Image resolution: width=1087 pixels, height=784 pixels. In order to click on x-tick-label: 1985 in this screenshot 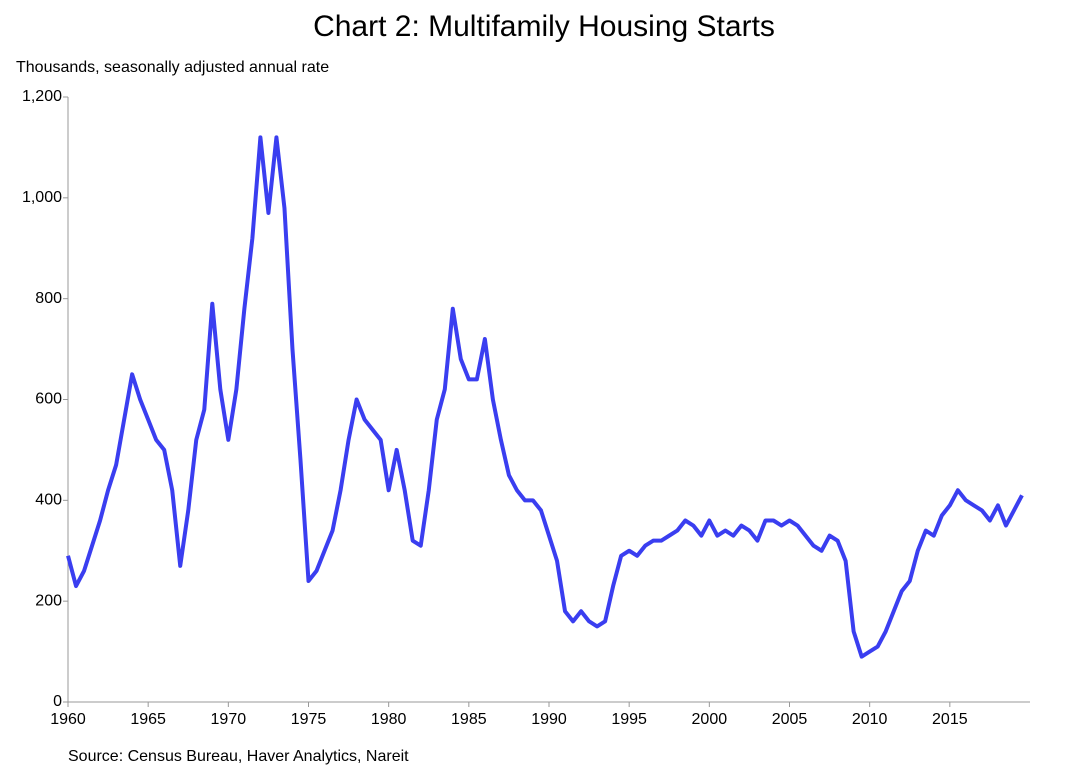, I will do `click(469, 719)`.